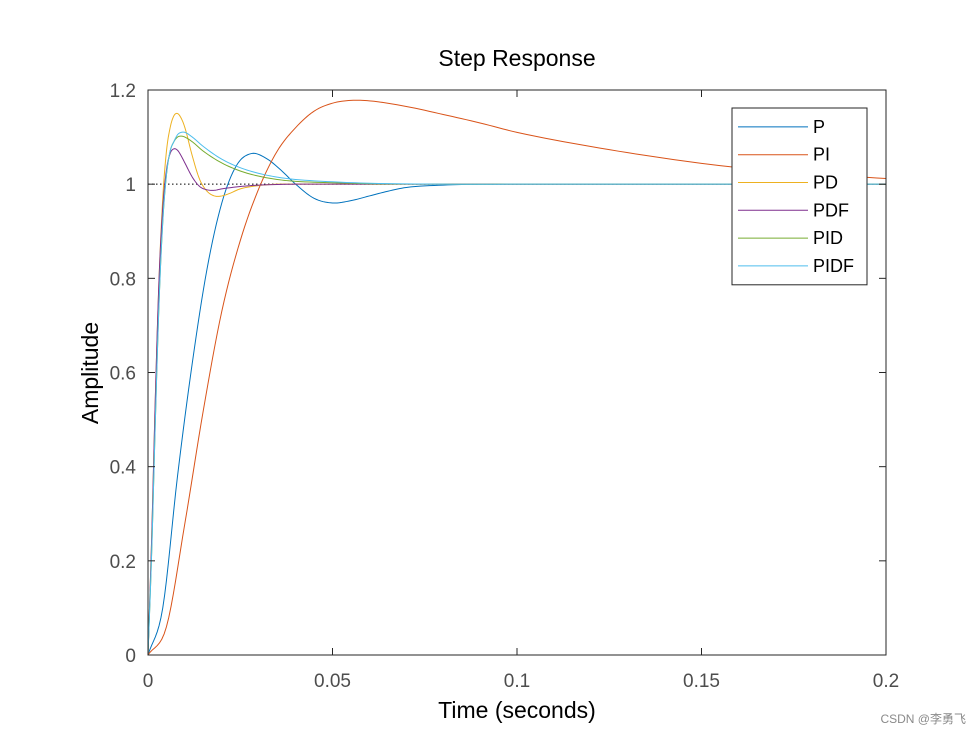  Describe the element at coordinates (332, 681) in the screenshot. I see `x-tick-label: 0.05` at that location.